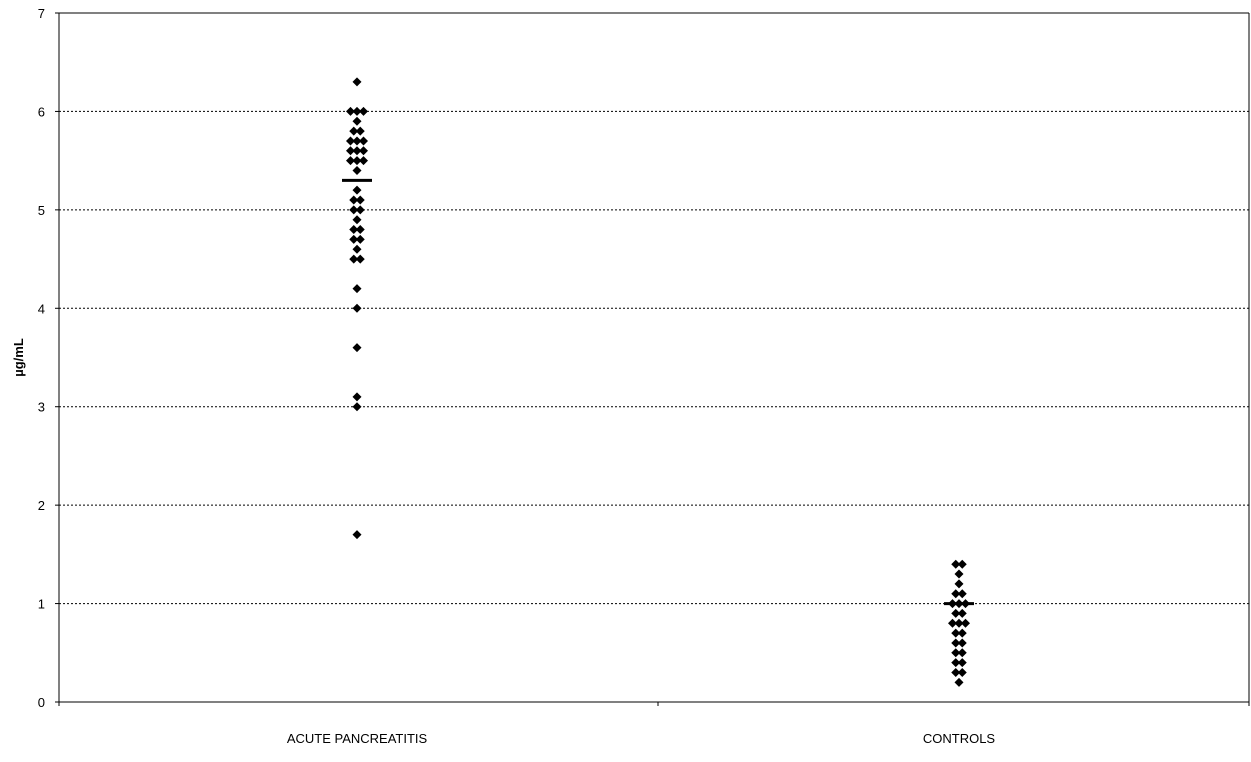 The image size is (1251, 762). What do you see at coordinates (41, 111) in the screenshot?
I see `y-tick-label: 6` at bounding box center [41, 111].